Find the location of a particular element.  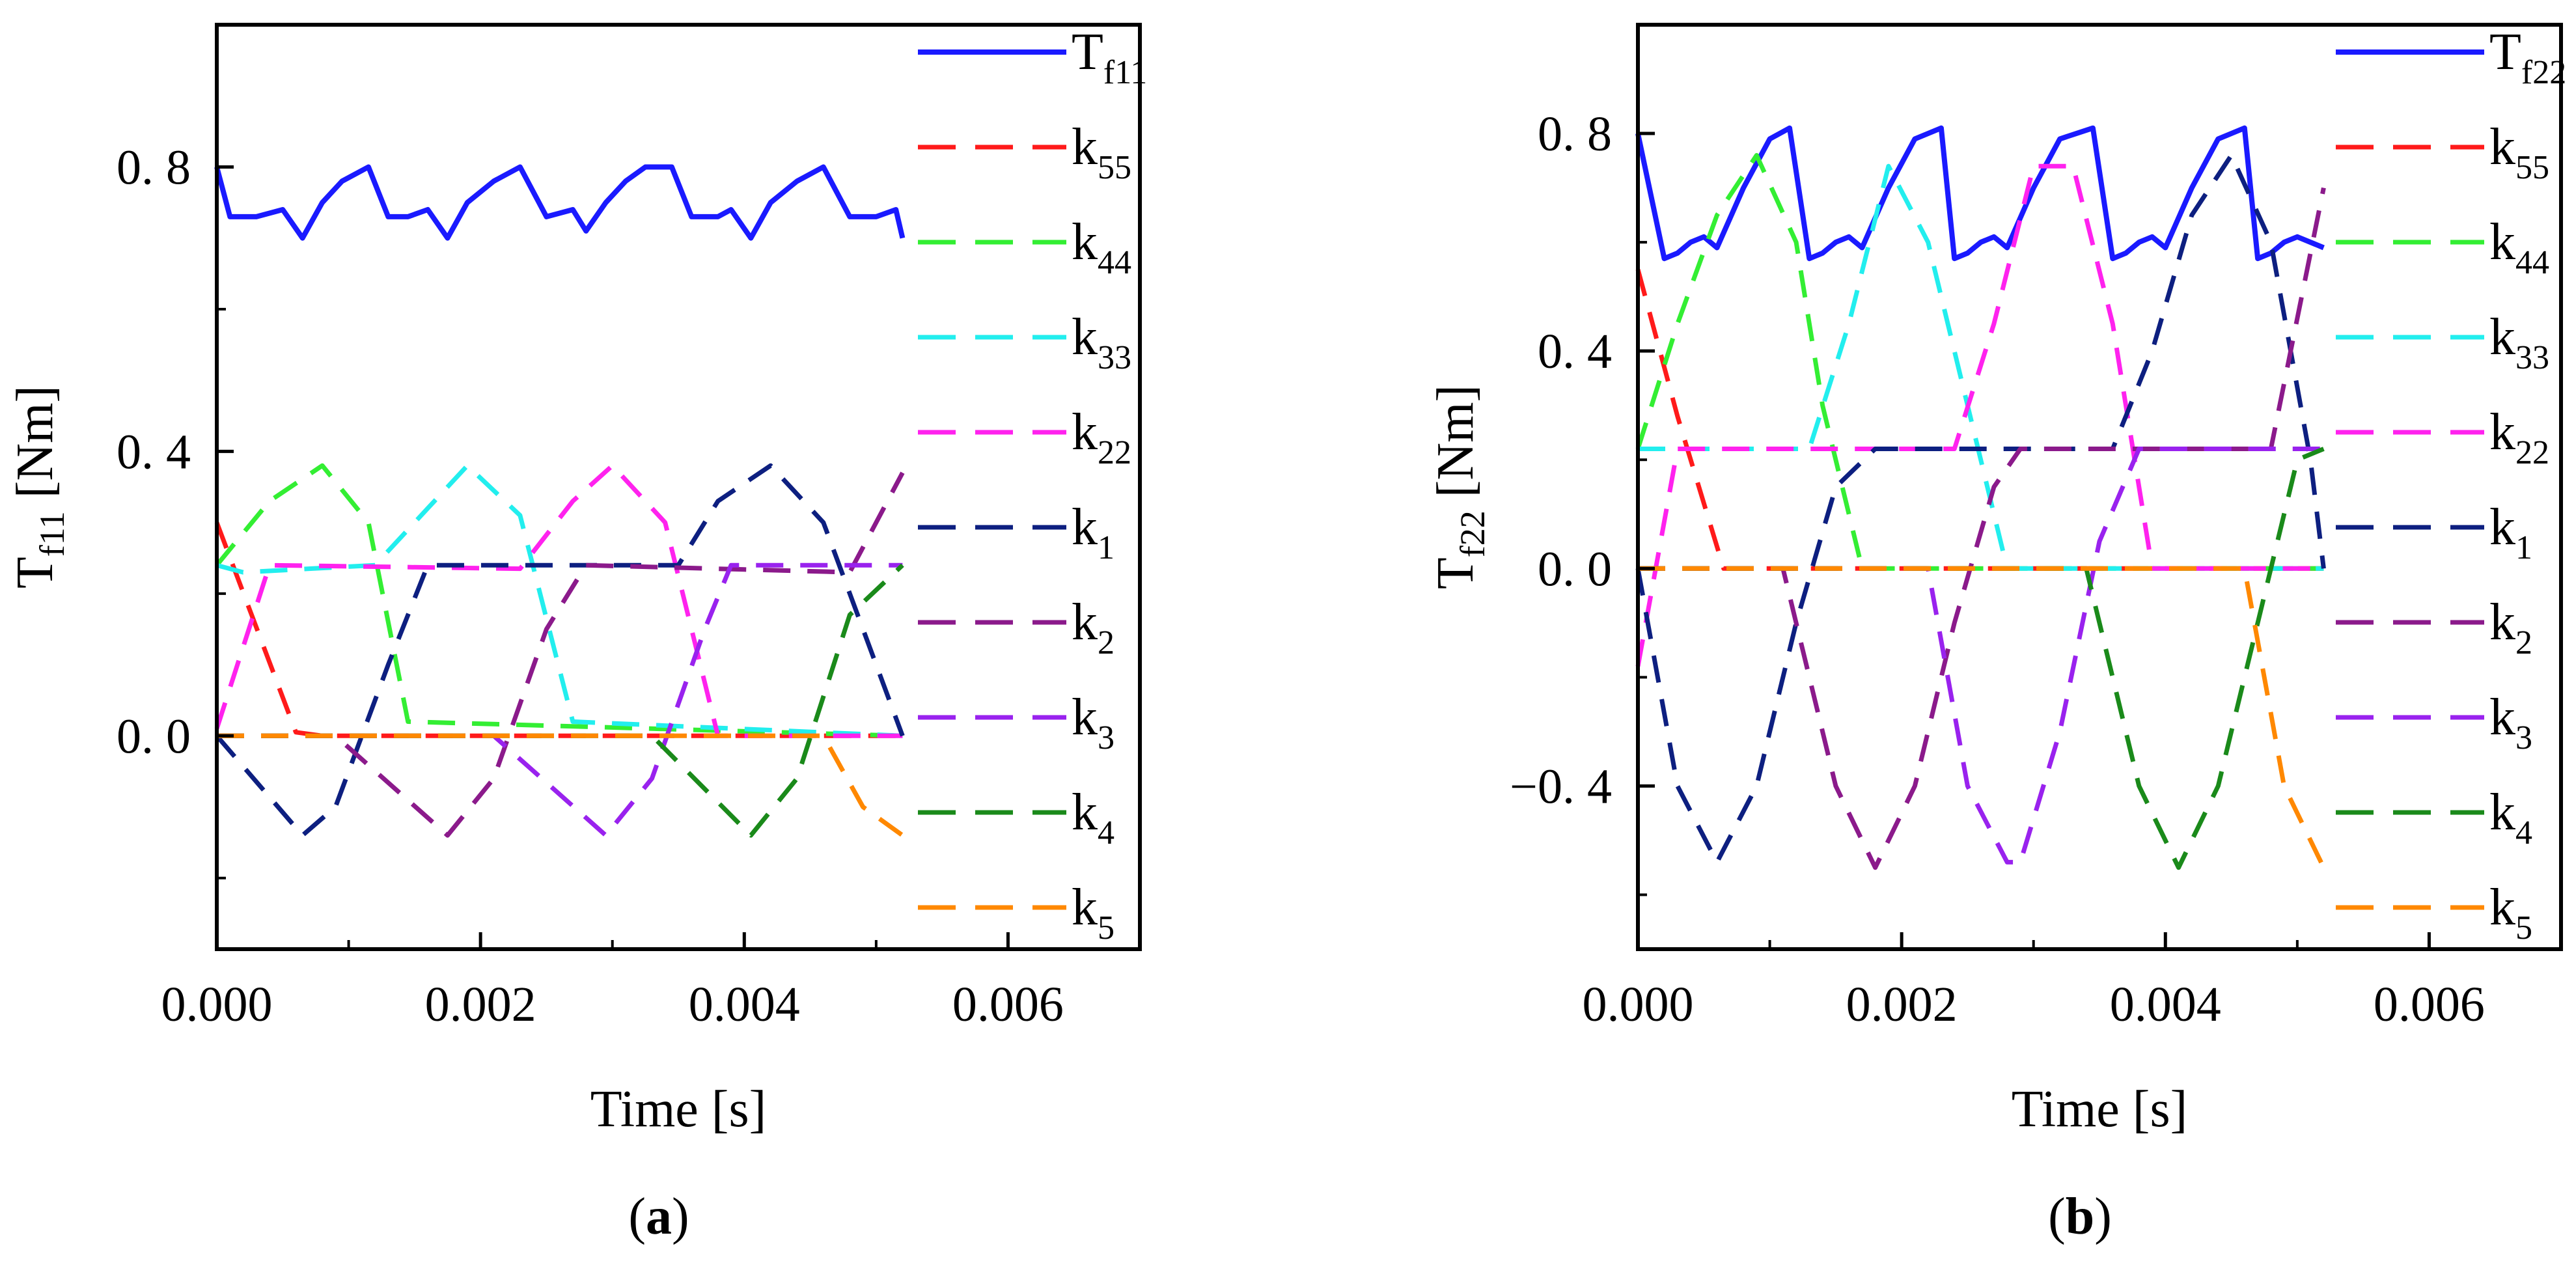

series-line-k4 is located at coordinates (1981, 658).